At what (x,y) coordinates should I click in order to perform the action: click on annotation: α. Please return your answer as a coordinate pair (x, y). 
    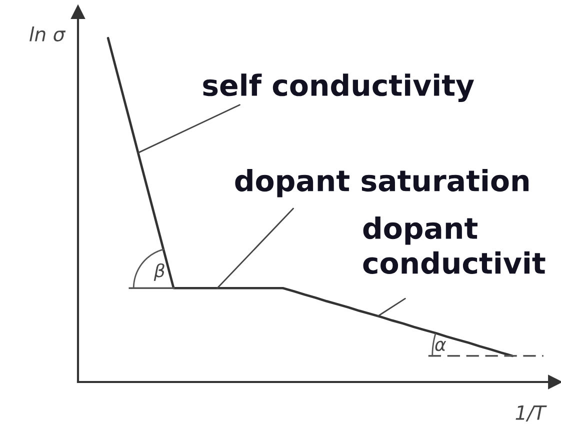
    Looking at the image, I should click on (440, 346).